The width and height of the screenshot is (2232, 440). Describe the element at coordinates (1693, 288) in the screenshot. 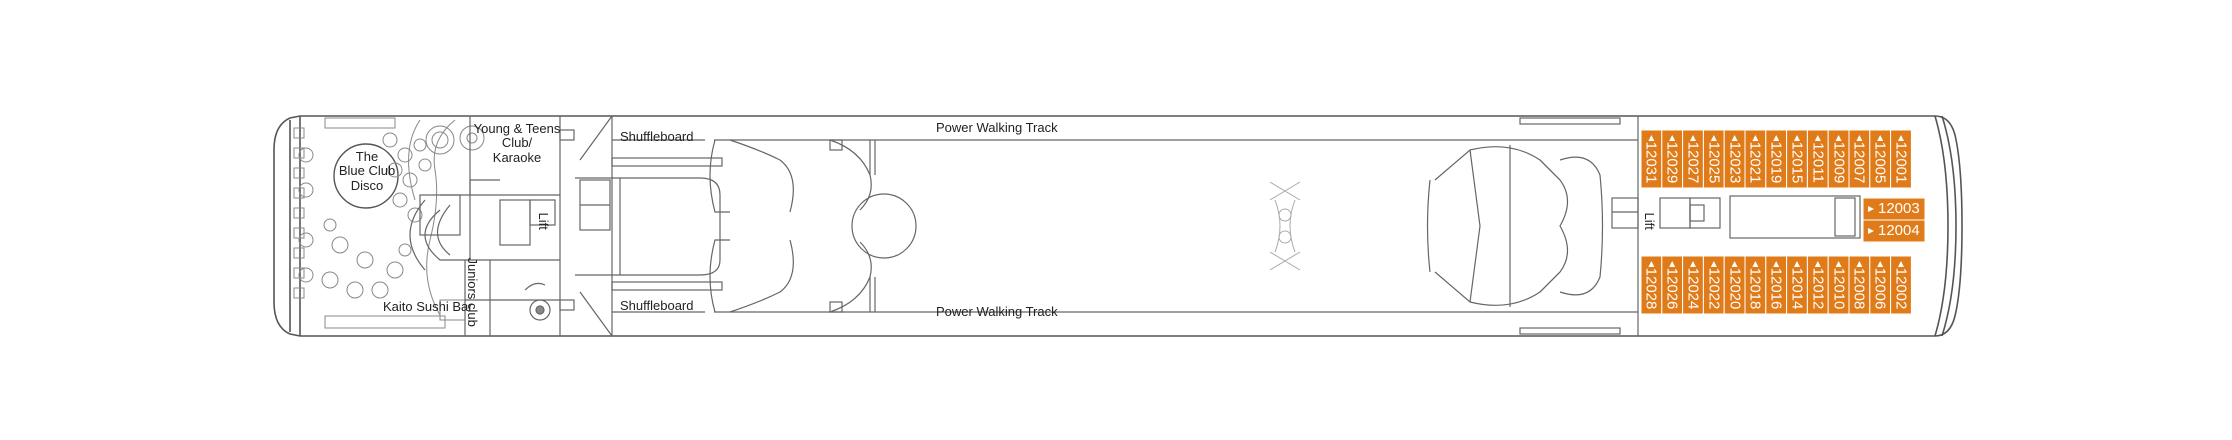

I see `cabin-bottom-label-12024: 12024` at that location.